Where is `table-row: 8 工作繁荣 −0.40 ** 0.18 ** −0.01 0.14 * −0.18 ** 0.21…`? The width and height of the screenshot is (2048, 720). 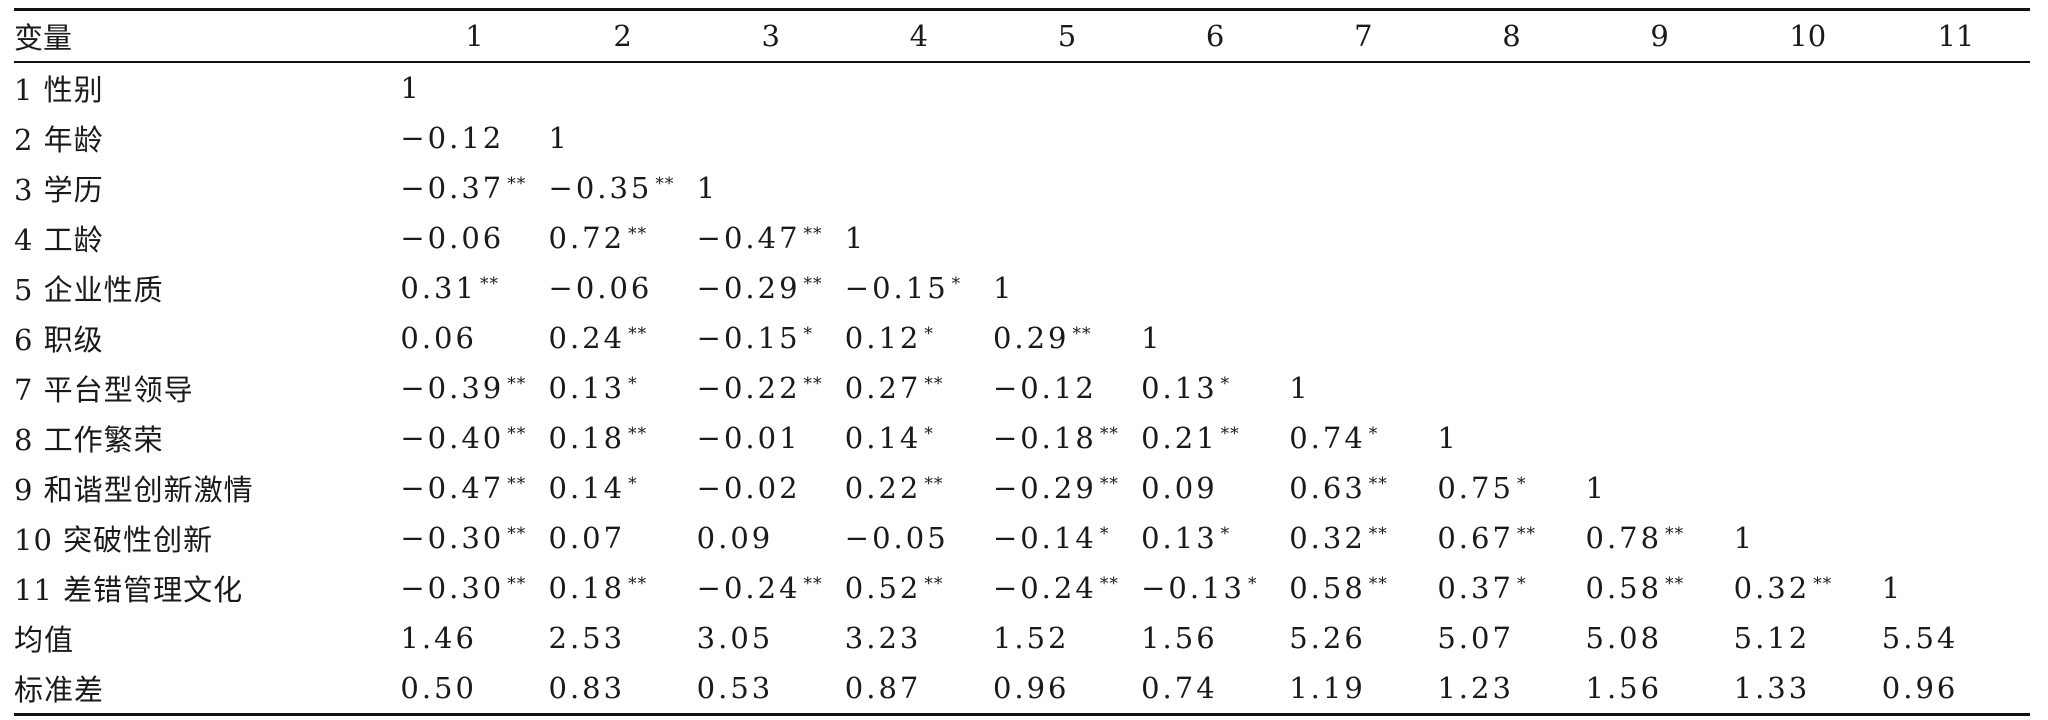 table-row: 8 工作繁荣 −0.40 ** 0.18 ** −0.01 0.14 * −0.18 ** 0.21… is located at coordinates (1022, 438).